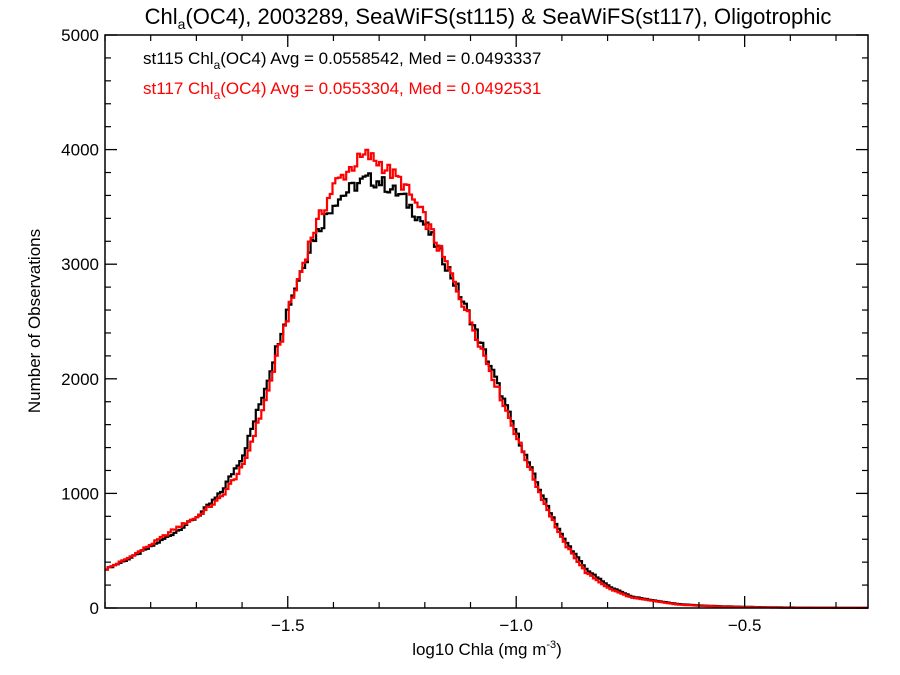 Image resolution: width=900 pixels, height=675 pixels. What do you see at coordinates (94, 608) in the screenshot?
I see `y-tick-label: 0` at bounding box center [94, 608].